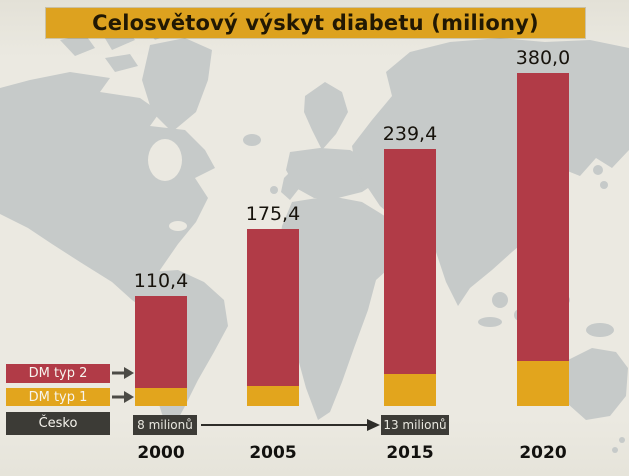 This screenshot has height=476, width=629. Describe the element at coordinates (161, 453) in the screenshot. I see `year-label-2000: 2000` at that location.